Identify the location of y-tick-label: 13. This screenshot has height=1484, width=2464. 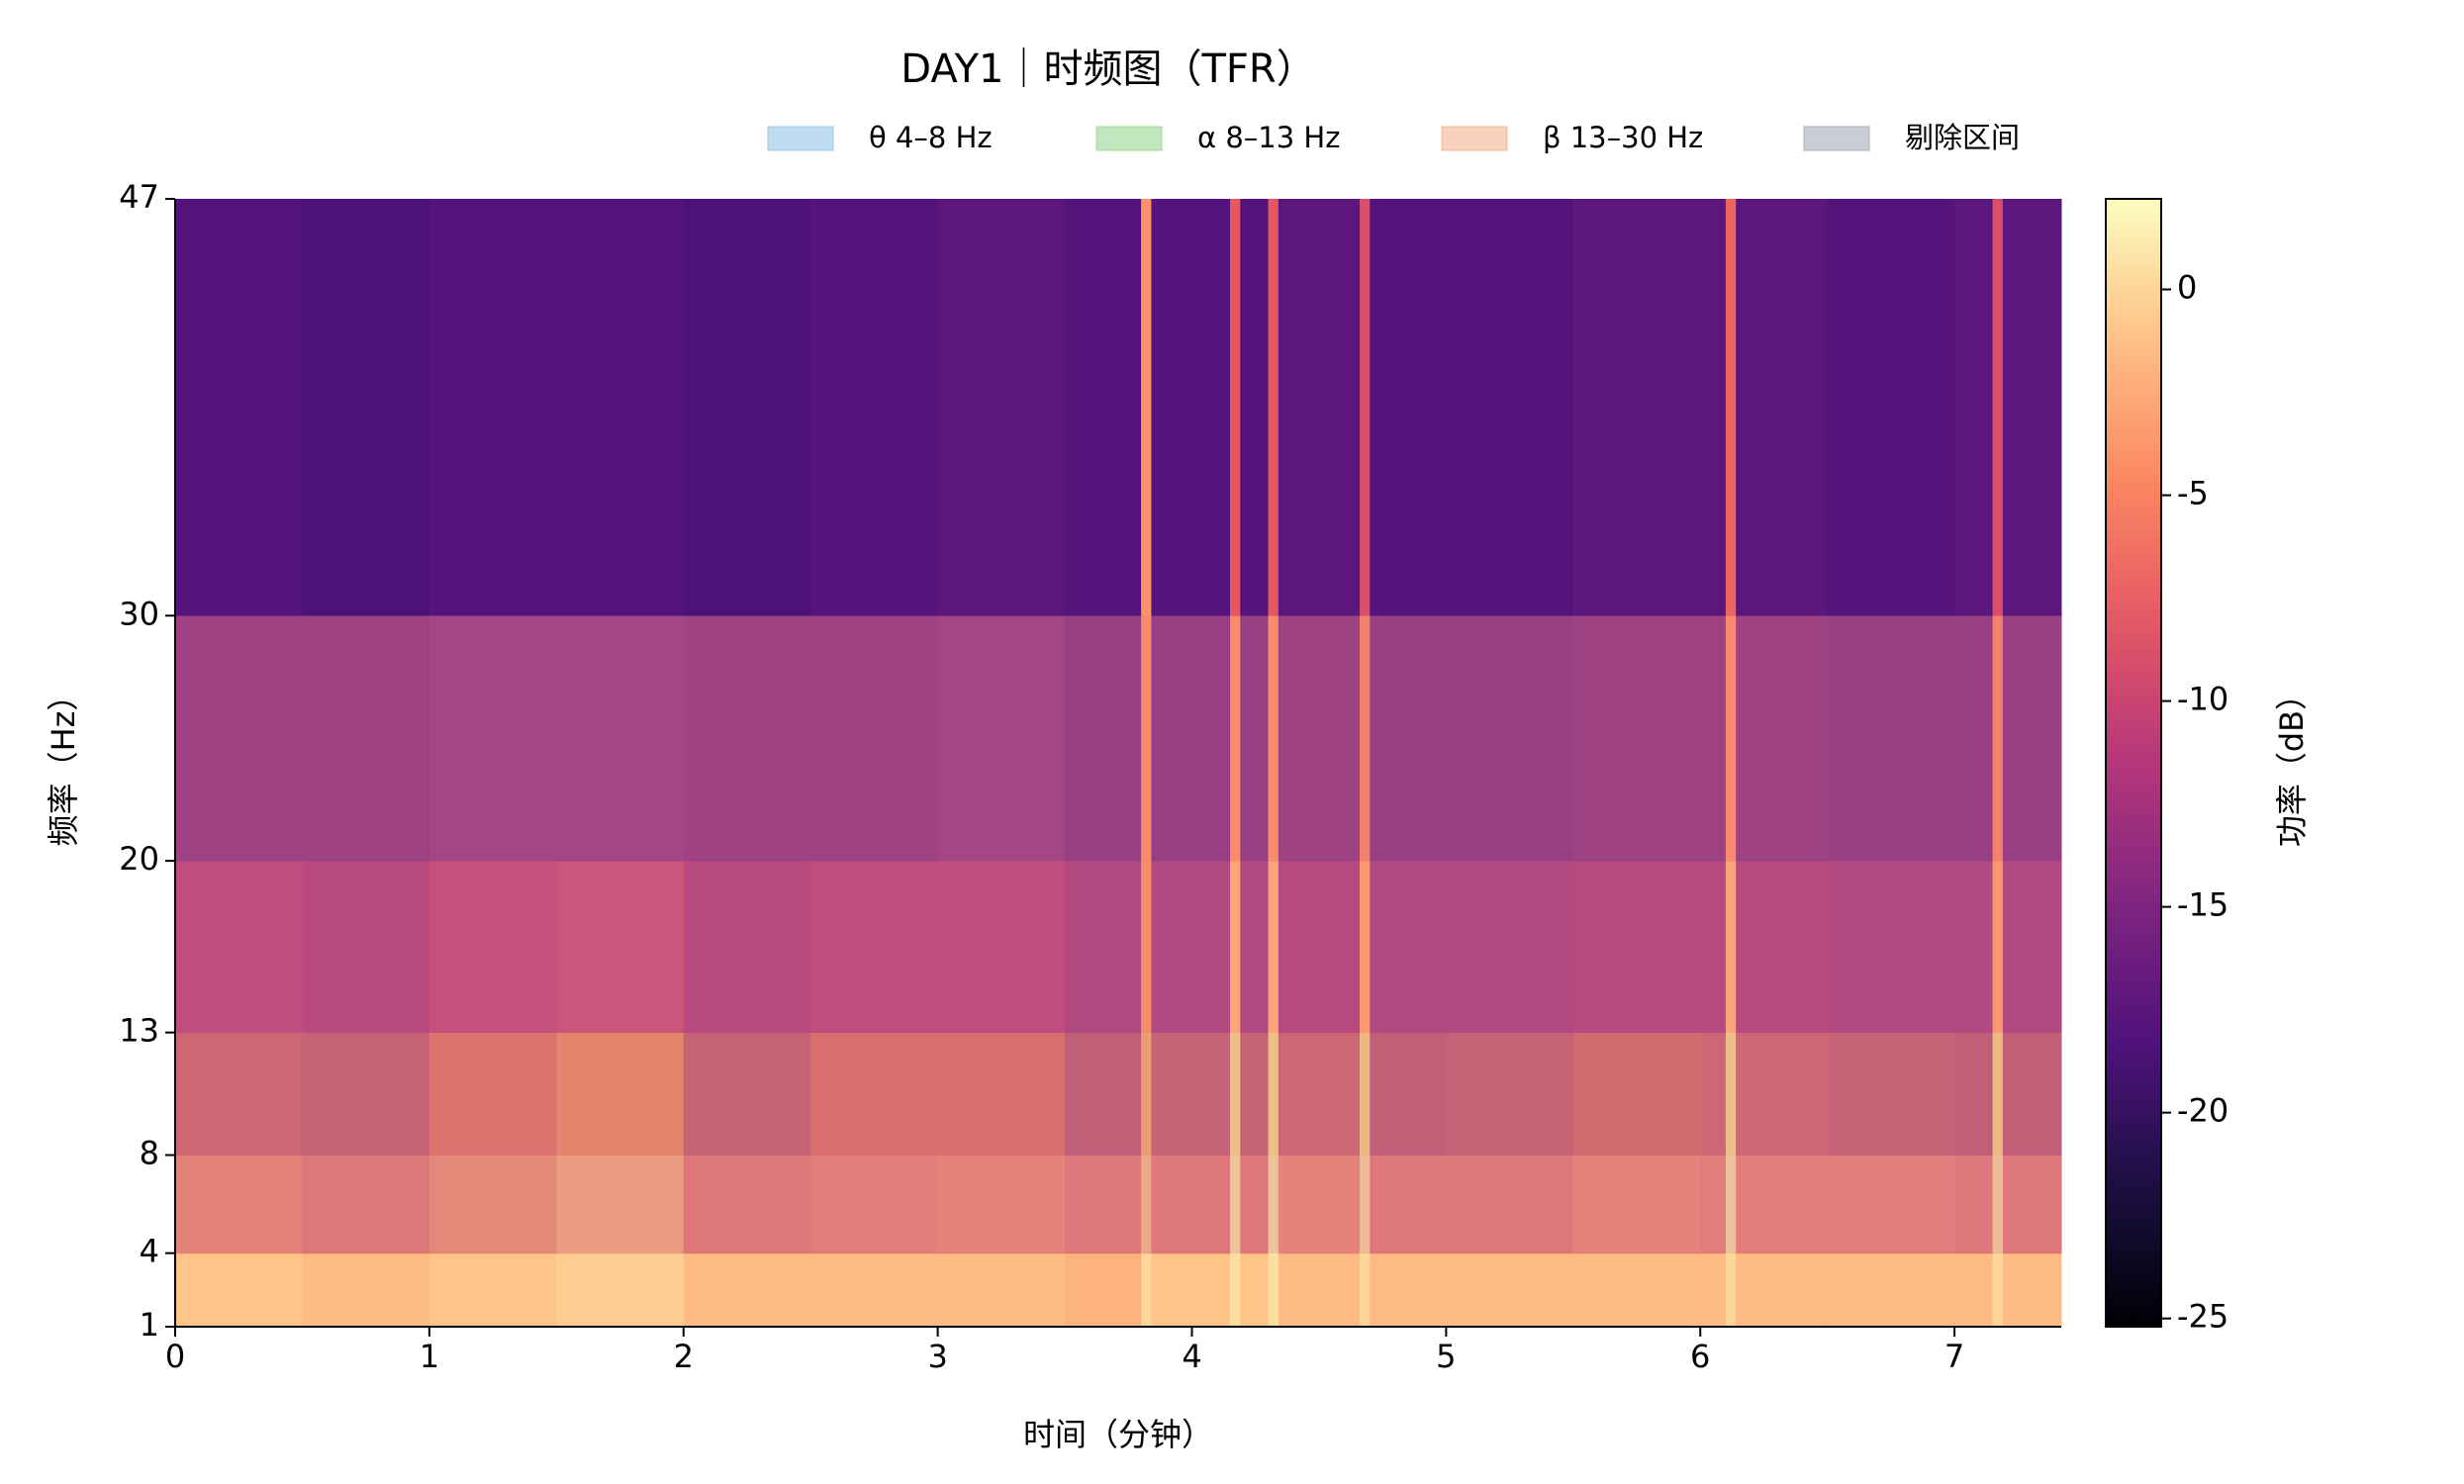
(139, 1031).